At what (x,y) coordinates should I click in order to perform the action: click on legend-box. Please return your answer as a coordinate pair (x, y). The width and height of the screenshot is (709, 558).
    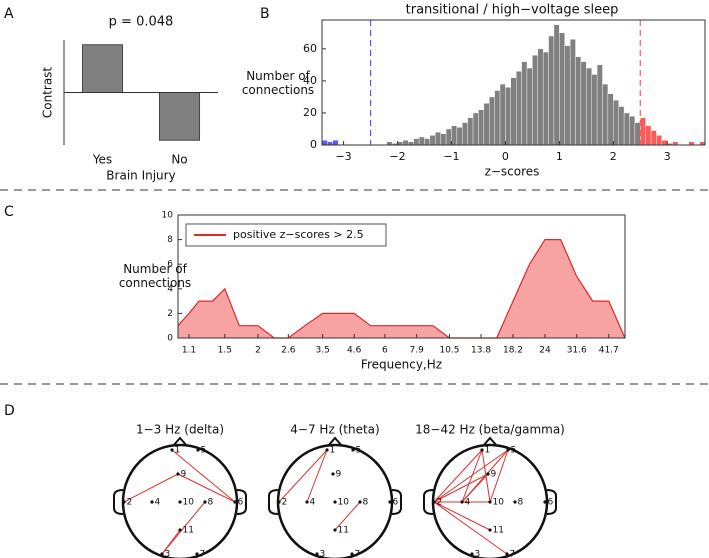
    Looking at the image, I should click on (286, 235).